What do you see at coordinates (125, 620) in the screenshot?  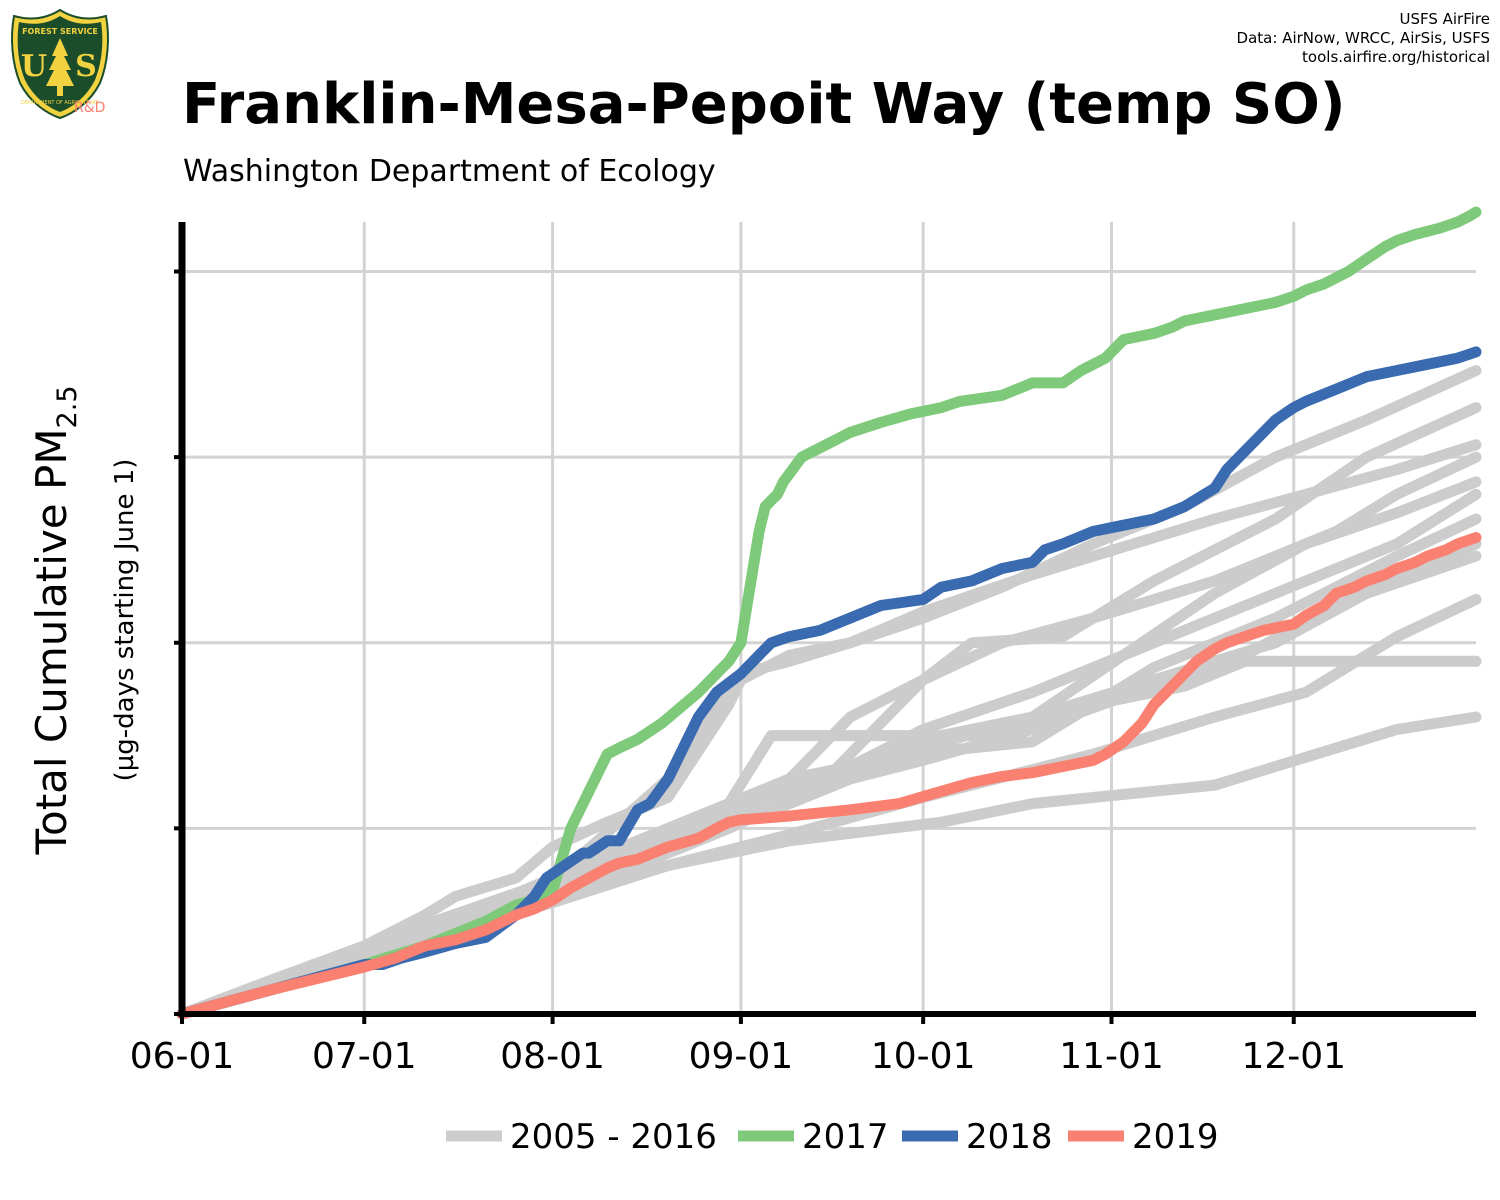 I see `y-axis-subtitle: (µg-days starting June 1)` at bounding box center [125, 620].